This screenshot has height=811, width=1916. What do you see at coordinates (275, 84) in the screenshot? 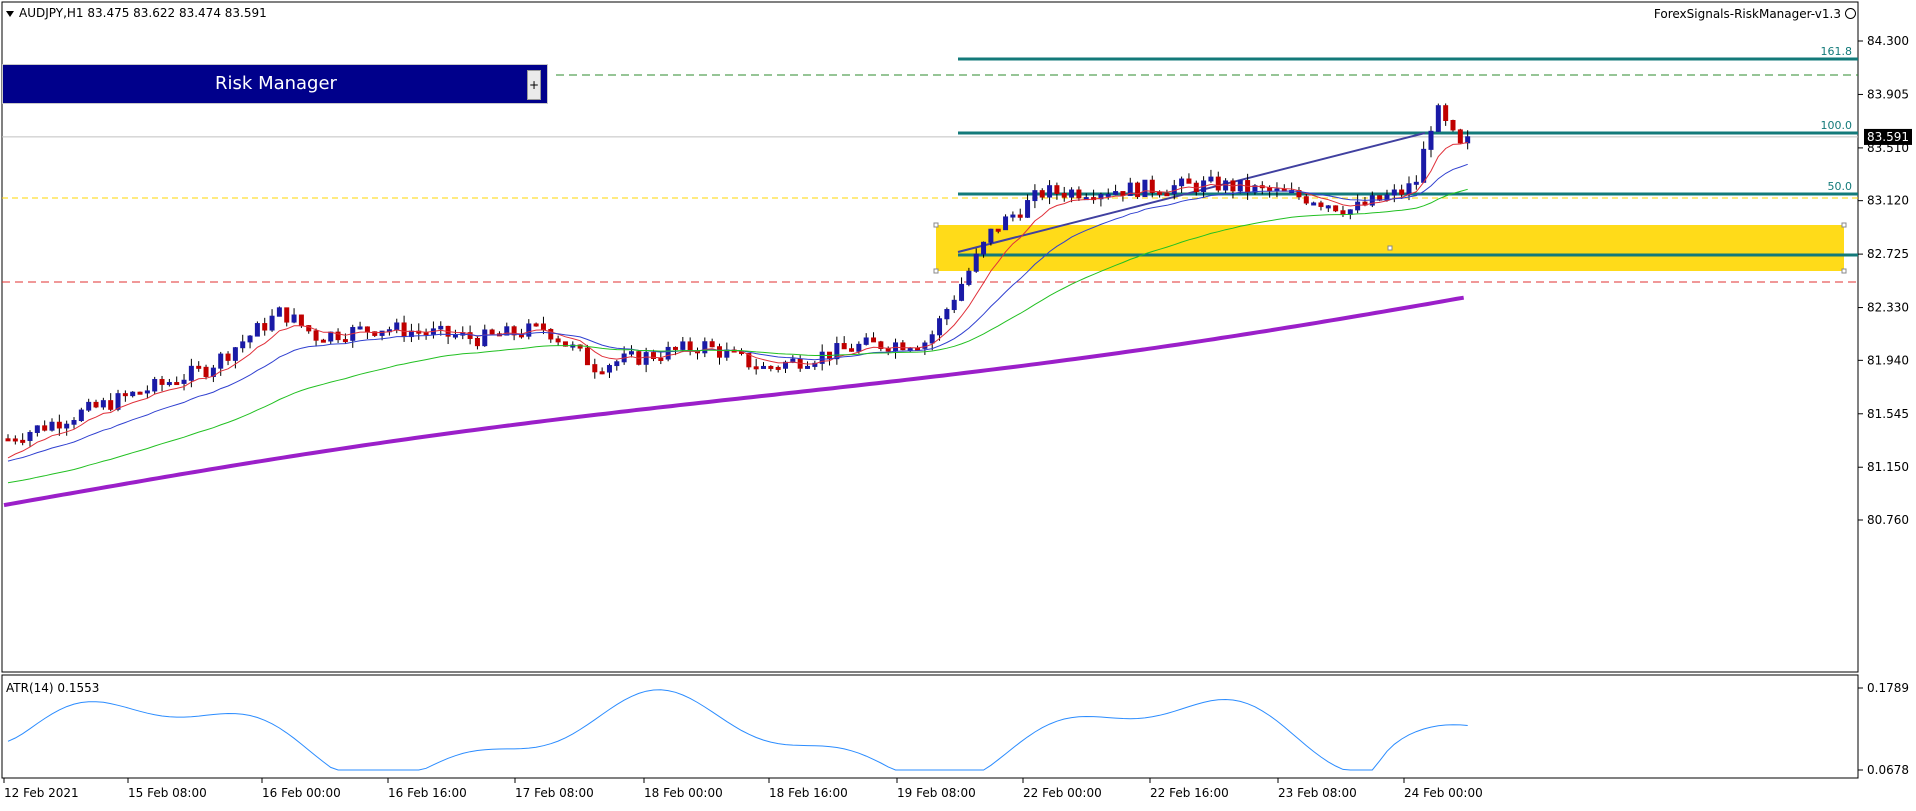
I see `risk-manager-panel: Risk Manager +` at bounding box center [275, 84].